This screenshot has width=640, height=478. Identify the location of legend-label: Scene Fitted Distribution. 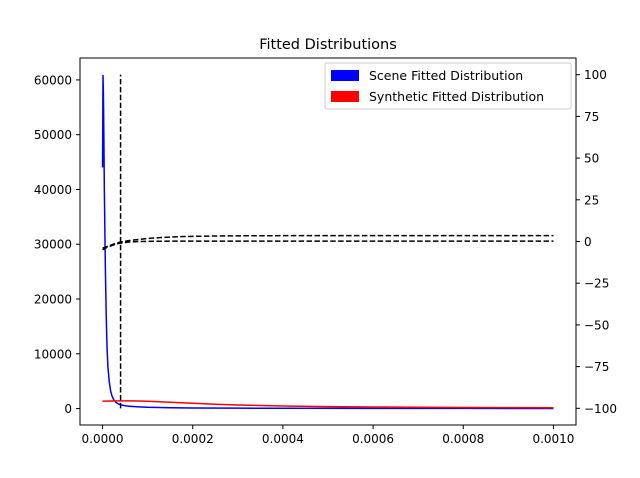
(446, 75).